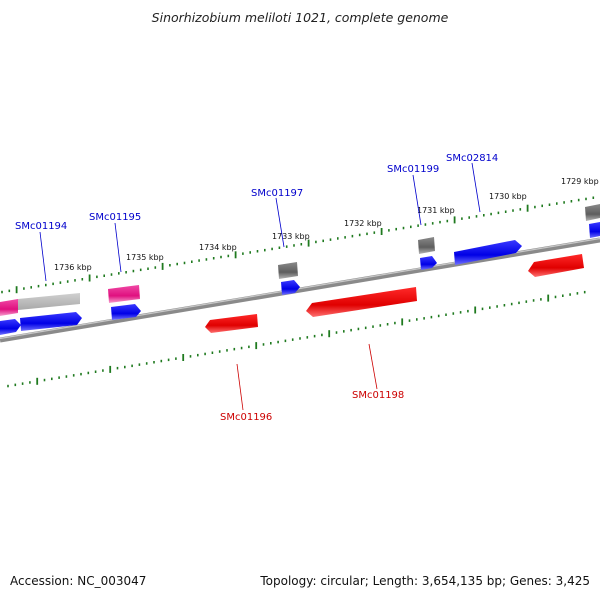 Image resolution: width=600 pixels, height=600 pixels. What do you see at coordinates (277, 193) in the screenshot?
I see `gene-label-smc01197: SMc01197` at bounding box center [277, 193].